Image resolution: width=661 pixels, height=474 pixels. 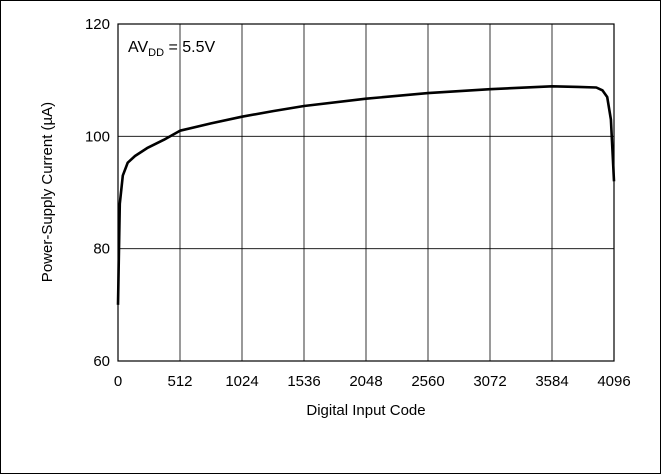 I want to click on x-tick-label: 1024, so click(x=241, y=381).